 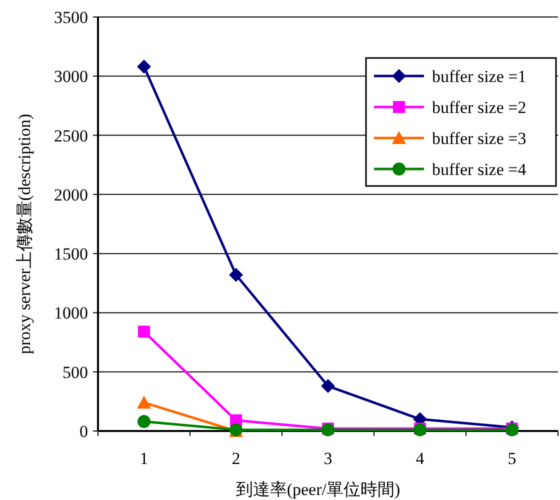 I want to click on legend-label: buffer size =1, so click(x=479, y=76).